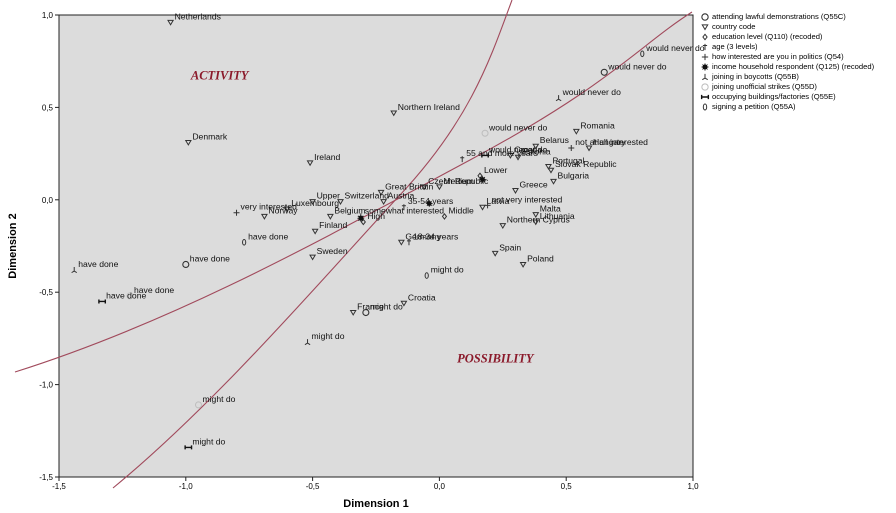  I want to click on point-label: Luxembourg, so click(315, 203).